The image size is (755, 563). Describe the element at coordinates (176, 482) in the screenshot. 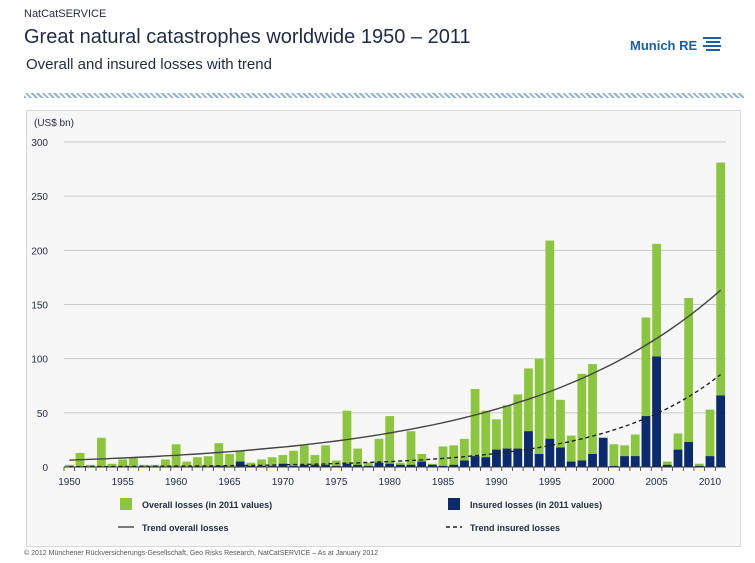

I see `x-tick-label: 1960` at that location.